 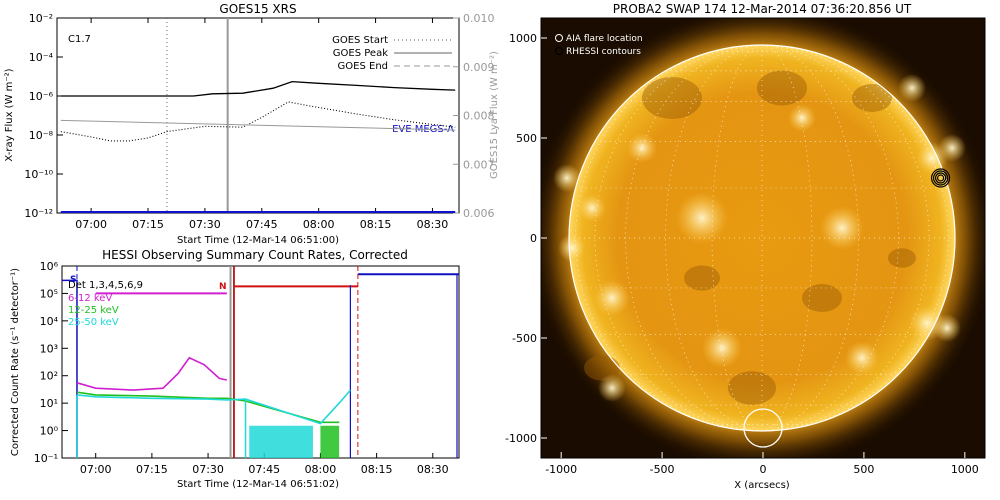 I want to click on swap-legend-aia-label: AIA flare location, so click(x=604, y=39).